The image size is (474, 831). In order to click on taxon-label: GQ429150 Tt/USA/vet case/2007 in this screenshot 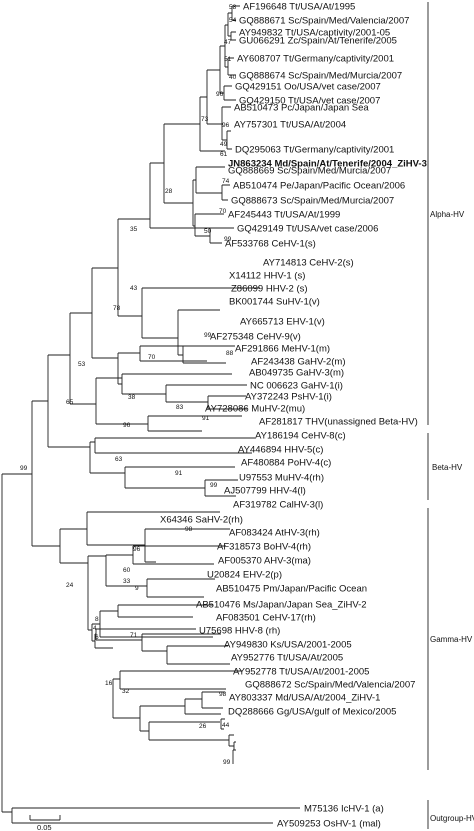, I will do `click(309, 101)`.